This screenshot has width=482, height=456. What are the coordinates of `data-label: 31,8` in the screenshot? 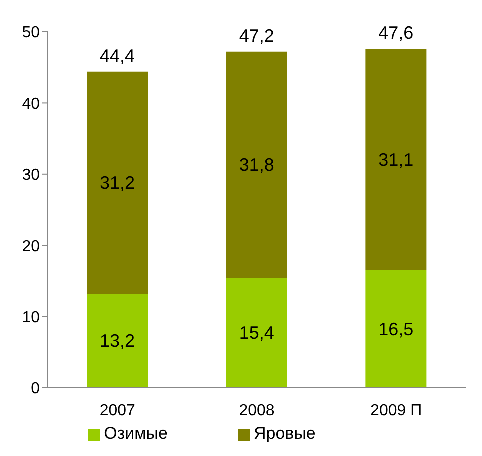 It's located at (256, 165).